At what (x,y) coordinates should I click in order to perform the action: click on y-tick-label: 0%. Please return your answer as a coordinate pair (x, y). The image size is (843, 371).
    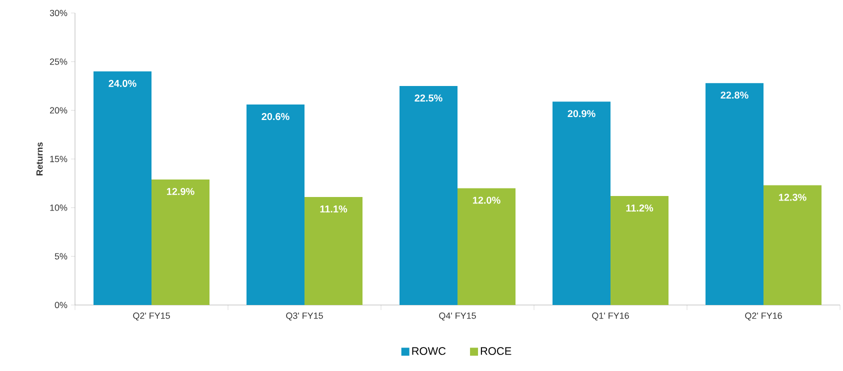
    Looking at the image, I should click on (61, 305).